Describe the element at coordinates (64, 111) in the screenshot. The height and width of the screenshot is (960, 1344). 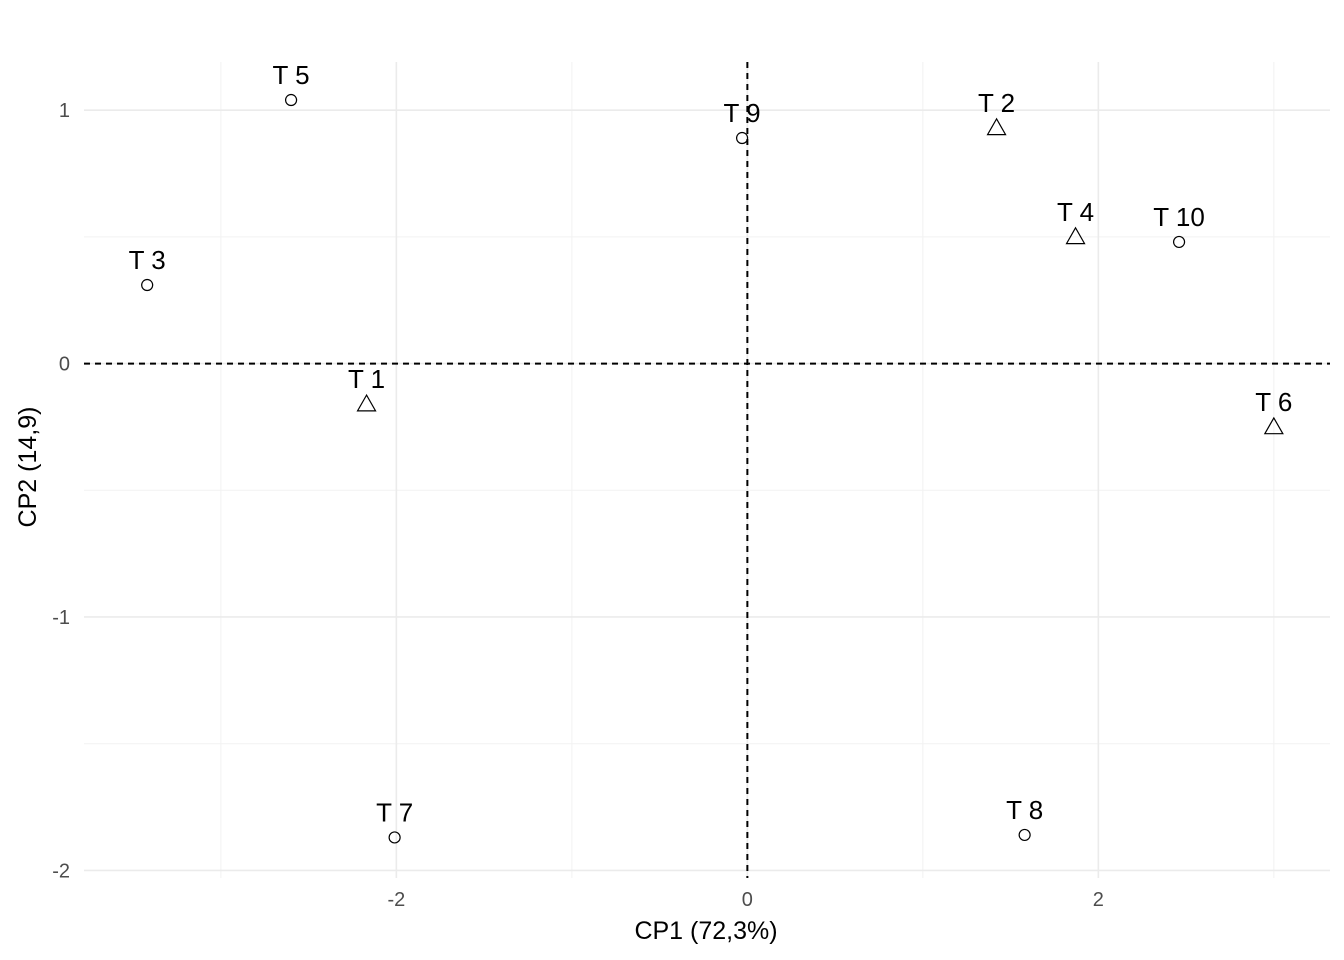
I see `y-tick-label: 1` at that location.